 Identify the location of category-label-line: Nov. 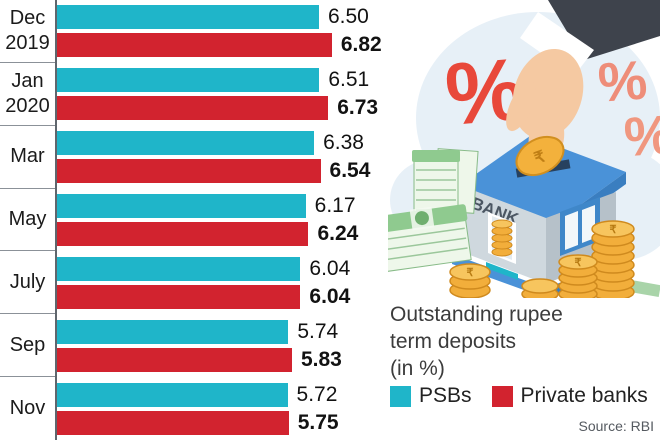
(27, 408).